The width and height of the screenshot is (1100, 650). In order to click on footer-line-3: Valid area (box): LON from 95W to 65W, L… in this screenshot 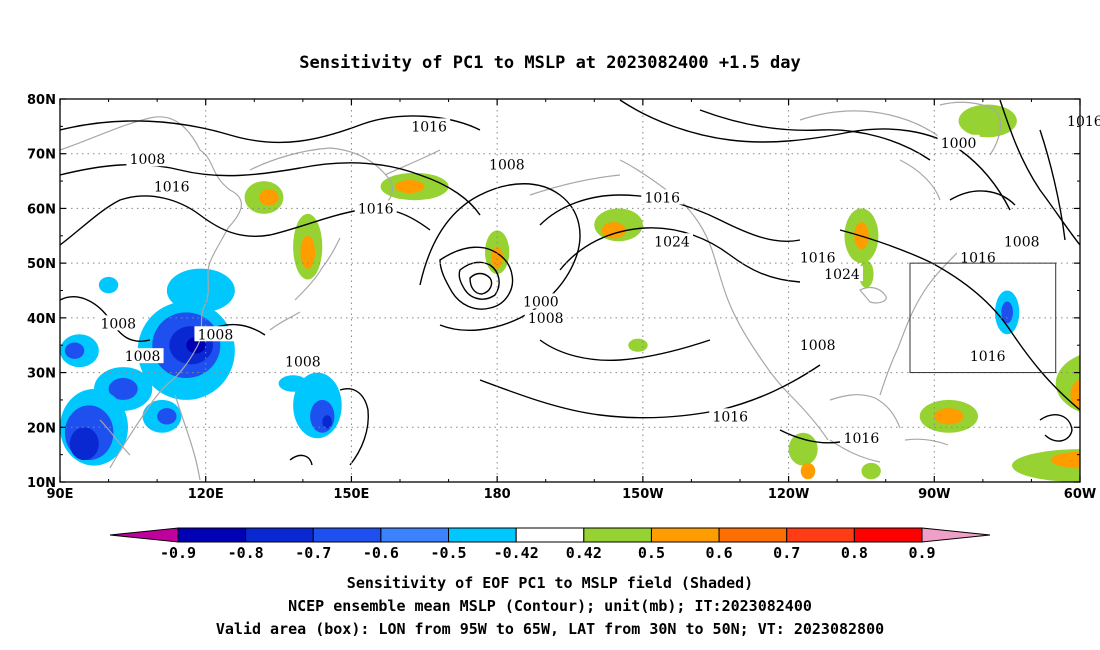, I will do `click(550, 629)`.